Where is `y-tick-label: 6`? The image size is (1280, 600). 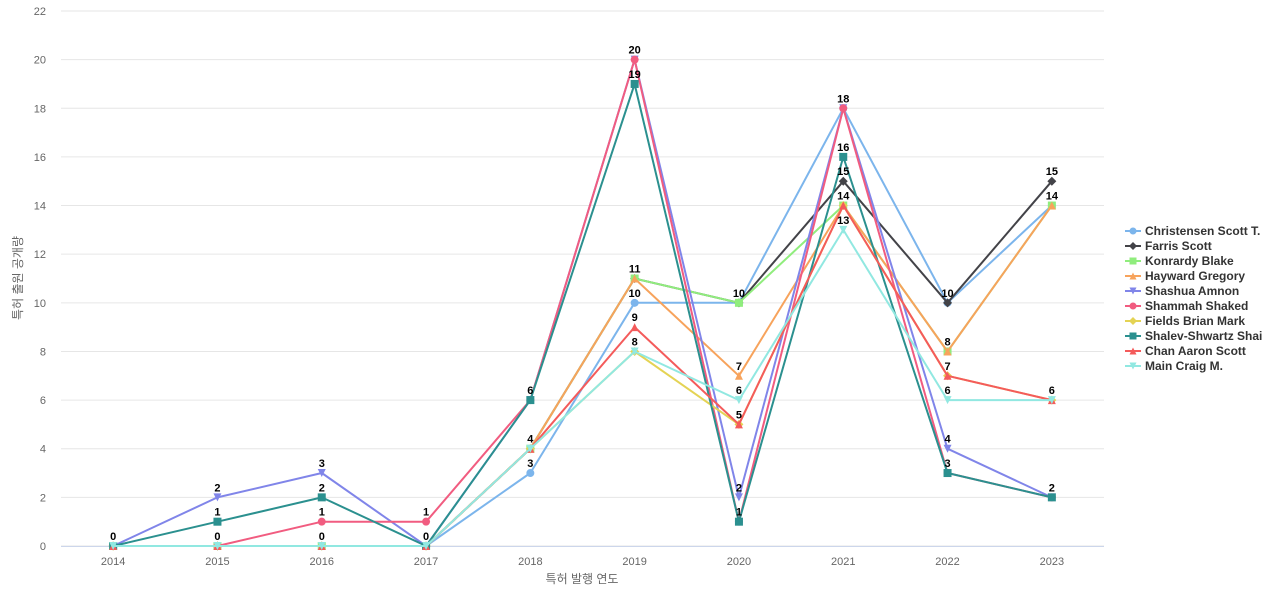 y-tick-label: 6 is located at coordinates (43, 401).